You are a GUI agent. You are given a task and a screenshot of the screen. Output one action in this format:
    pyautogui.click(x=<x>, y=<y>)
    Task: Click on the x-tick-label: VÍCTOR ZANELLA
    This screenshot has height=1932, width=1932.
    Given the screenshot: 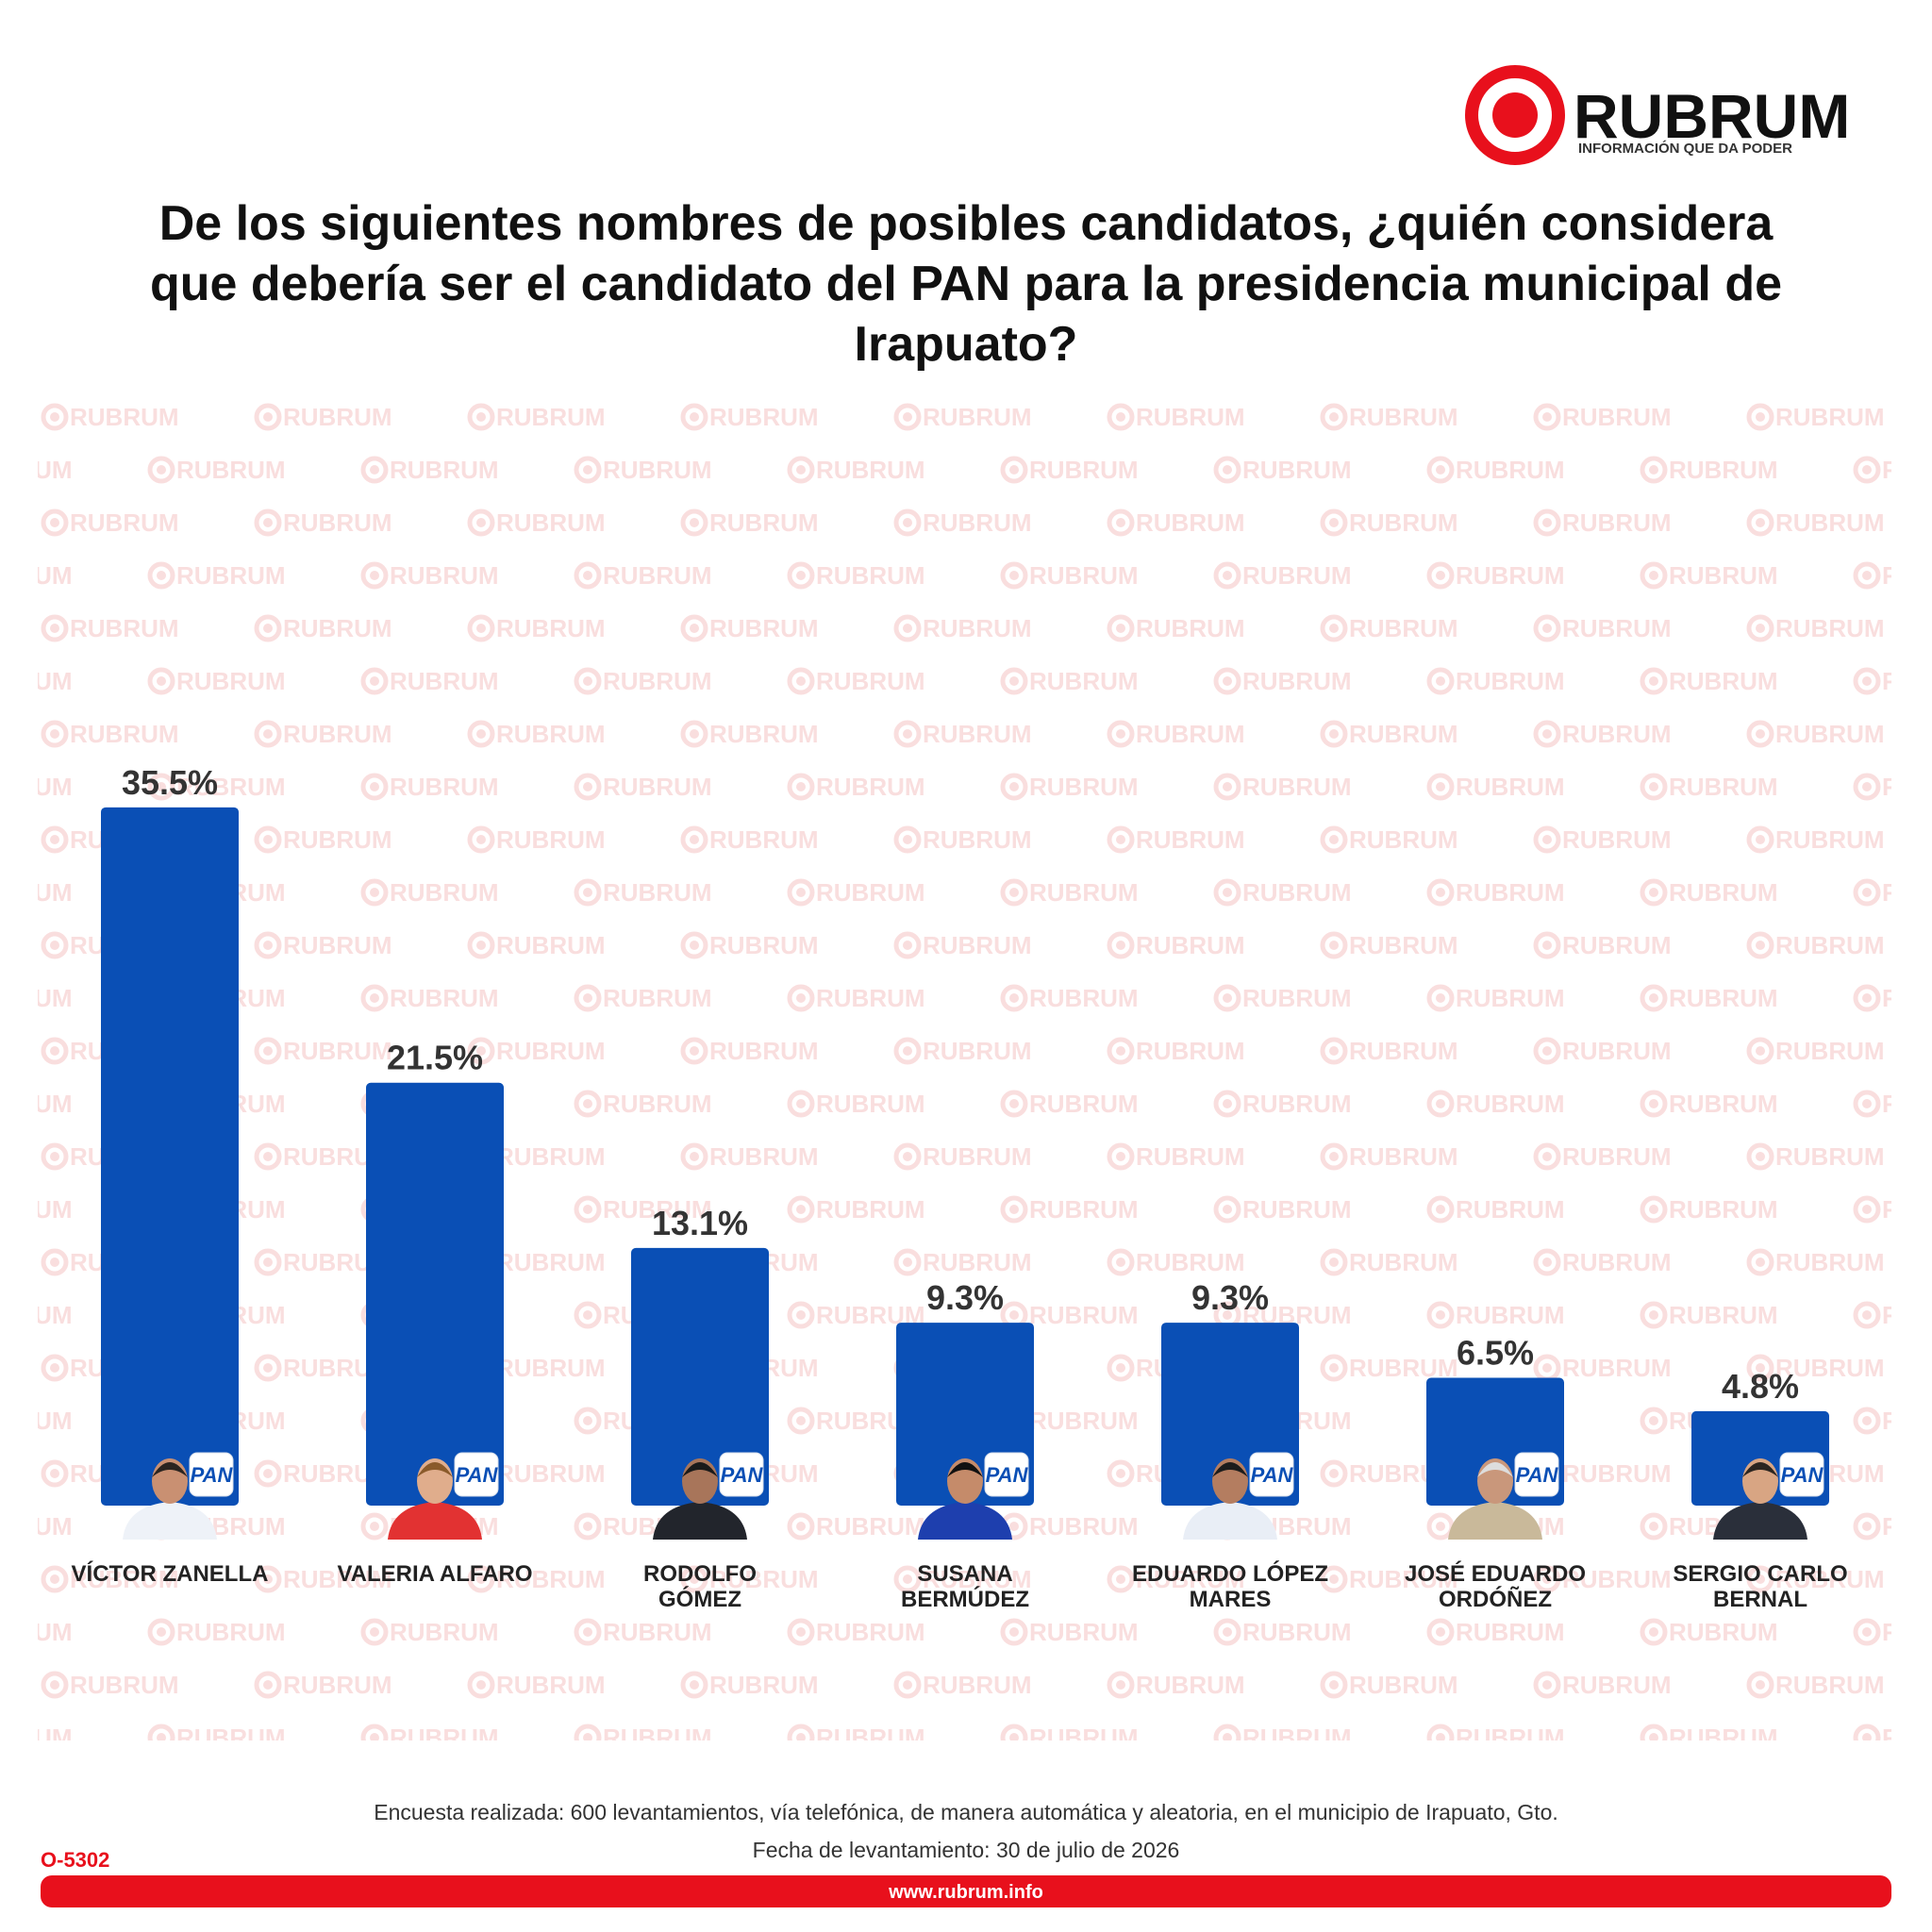 What is the action you would take?
    pyautogui.click(x=170, y=1574)
    